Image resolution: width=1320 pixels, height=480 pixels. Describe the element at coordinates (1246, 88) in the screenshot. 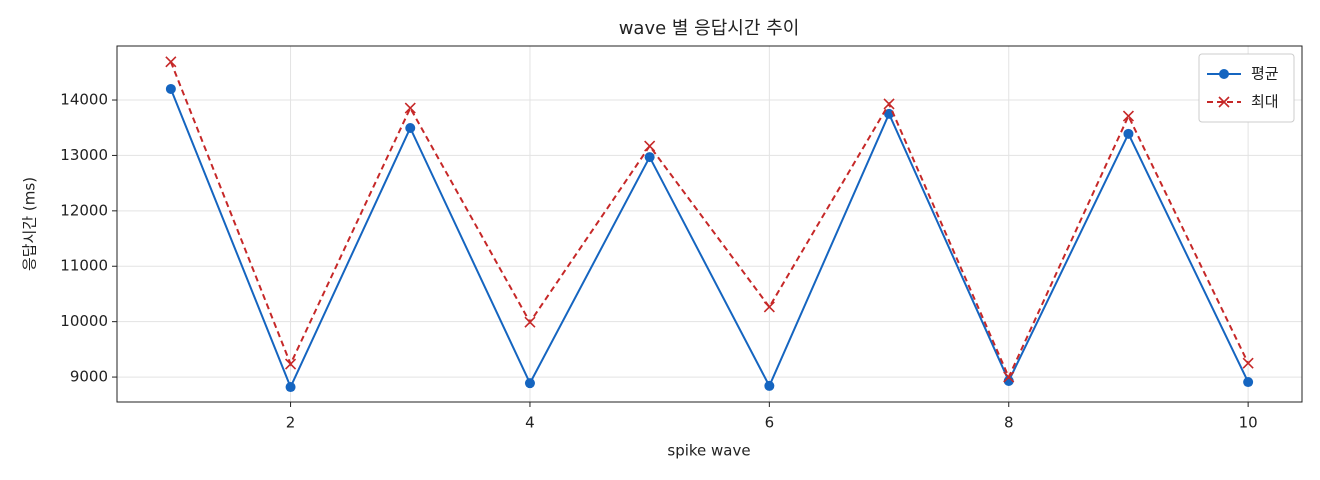

I see `legend-box` at that location.